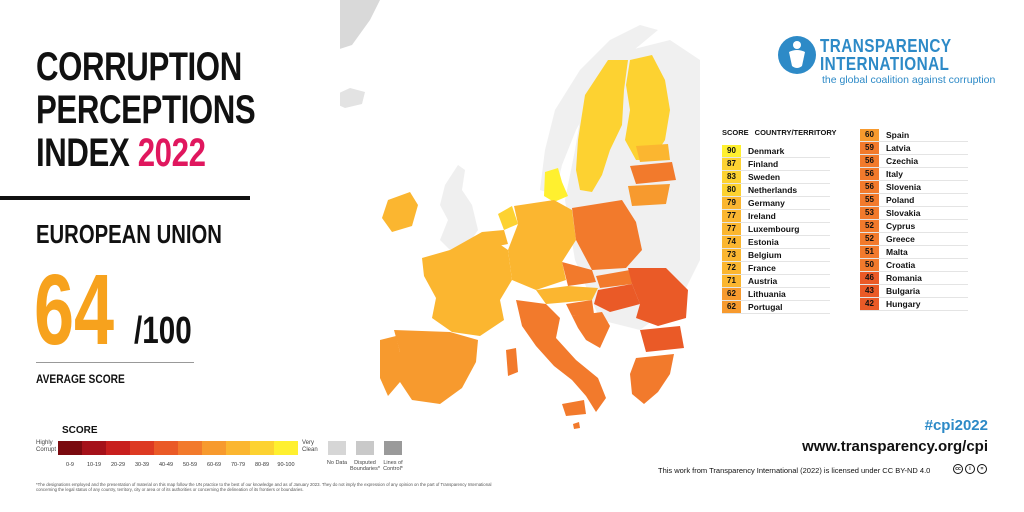 This screenshot has height=512, width=1024. Describe the element at coordinates (869, 304) in the screenshot. I see `country-score: 42` at that location.